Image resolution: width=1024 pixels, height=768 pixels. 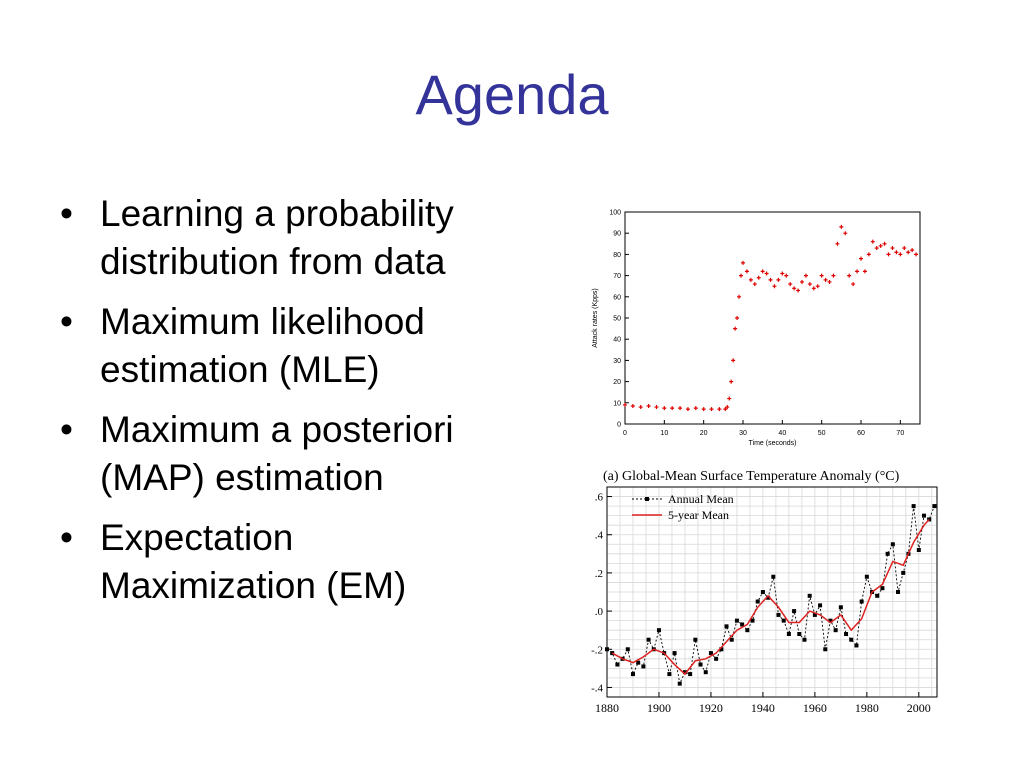 What do you see at coordinates (308, 346) in the screenshot?
I see `agenda-item: • Maximum likelihood estimation (MLE)` at bounding box center [308, 346].